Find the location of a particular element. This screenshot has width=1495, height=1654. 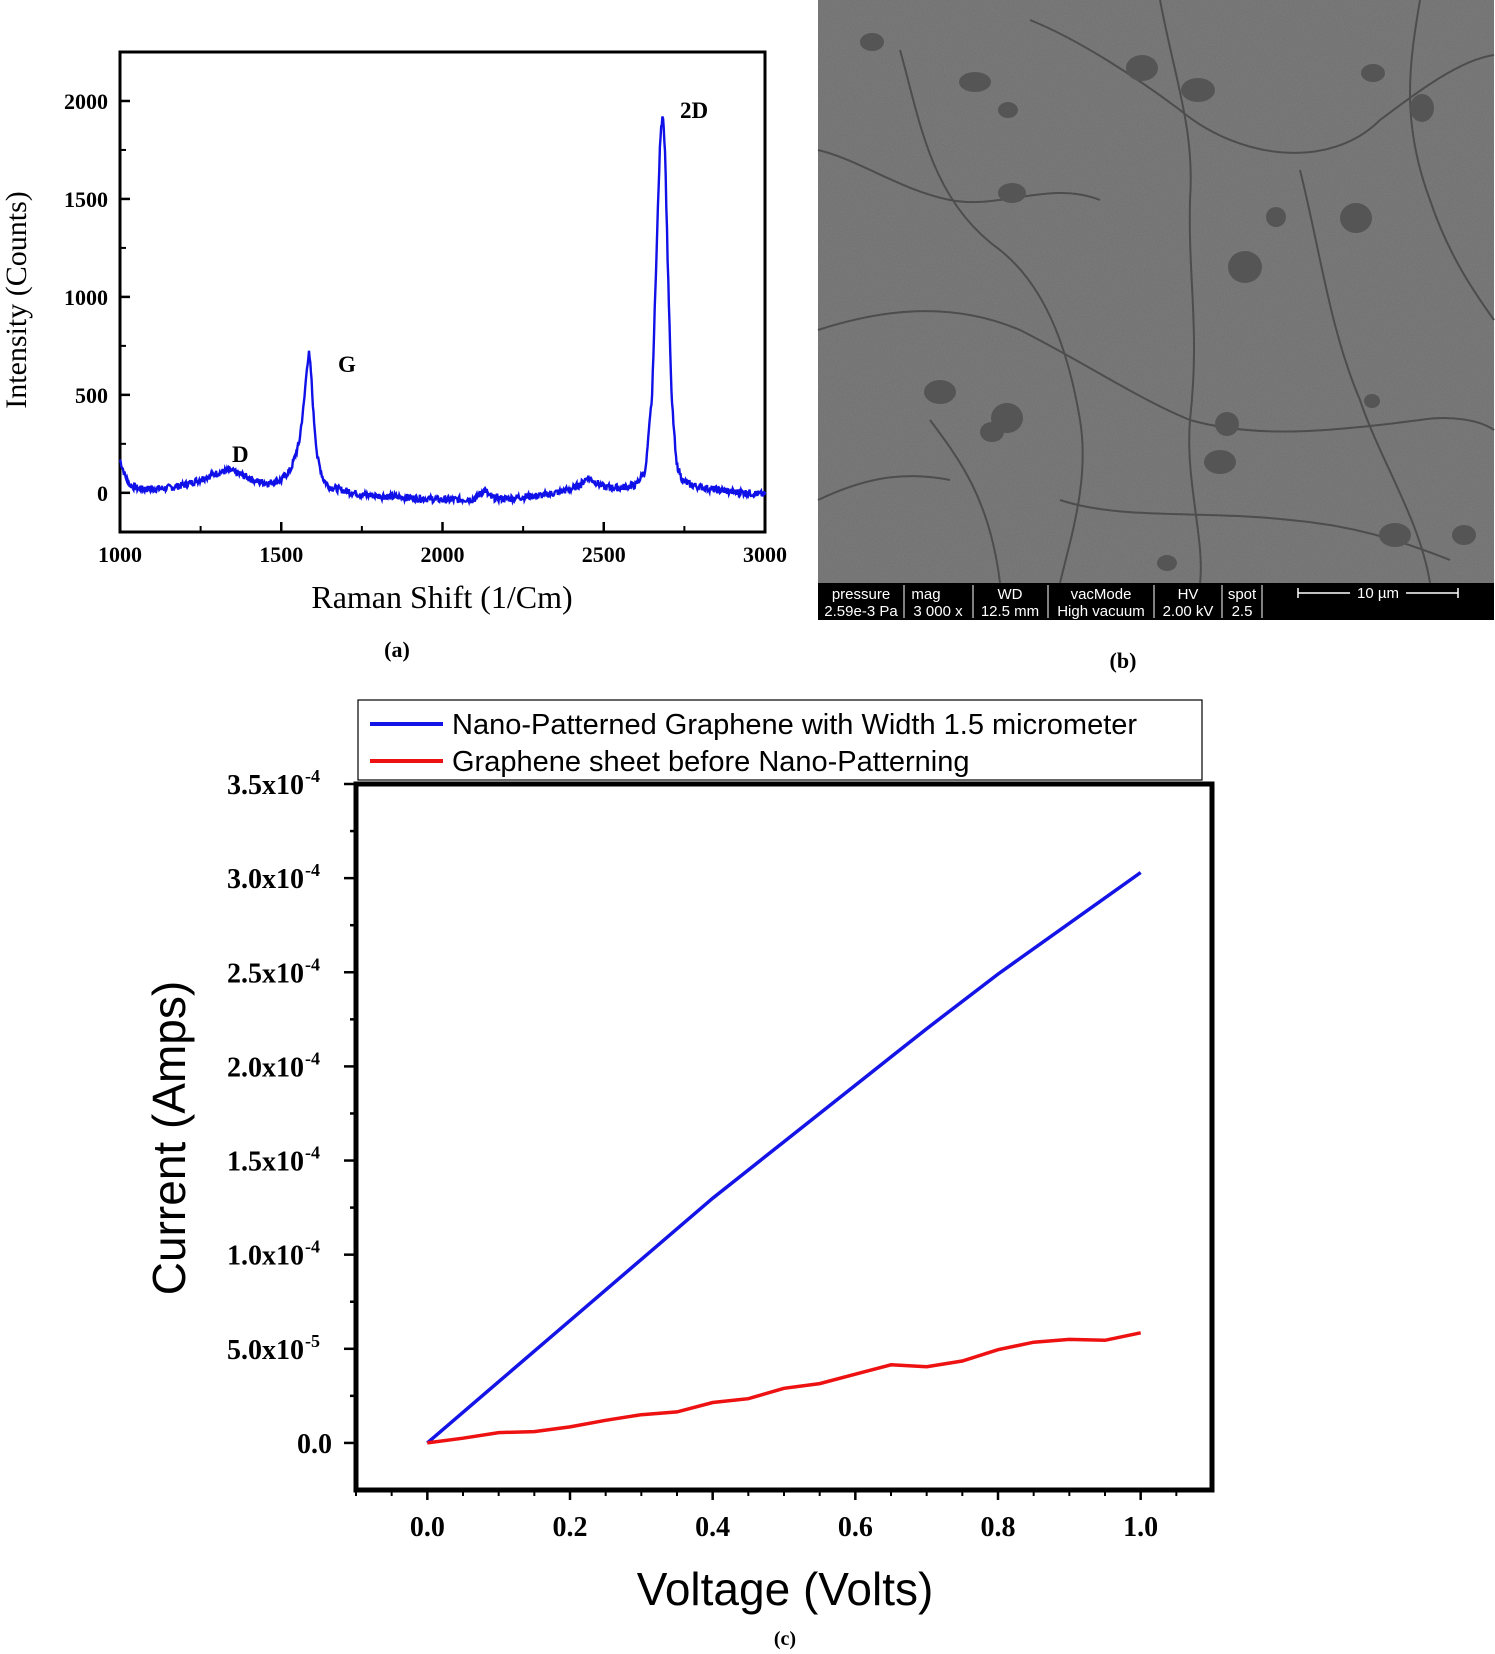

iv-y-tick-exponent: -5 is located at coordinates (312, 1341).